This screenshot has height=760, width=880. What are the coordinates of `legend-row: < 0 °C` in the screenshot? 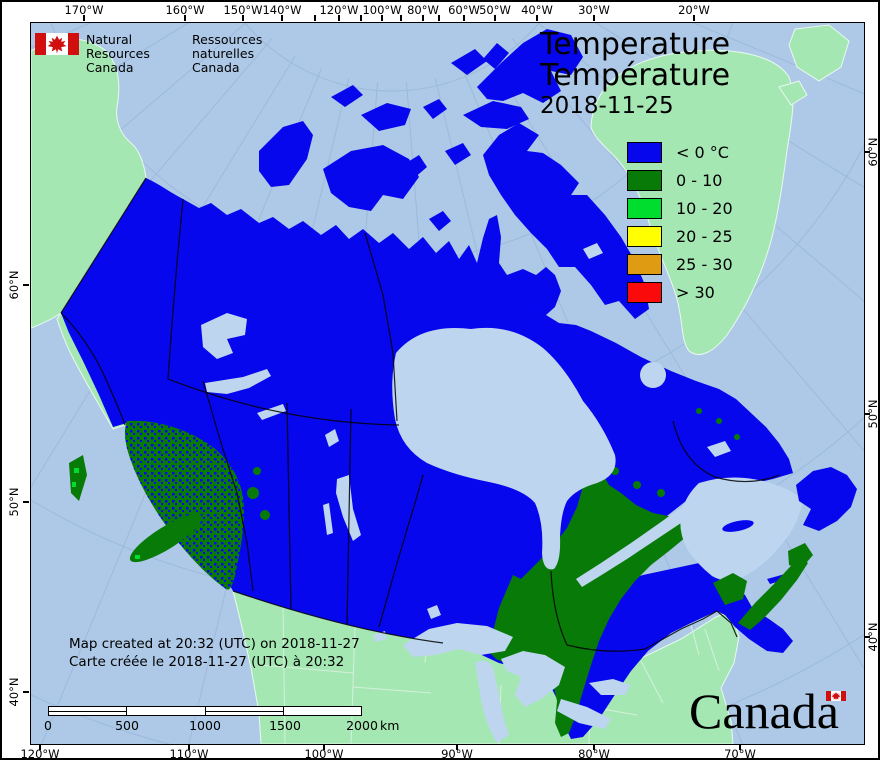 It's located at (680, 152).